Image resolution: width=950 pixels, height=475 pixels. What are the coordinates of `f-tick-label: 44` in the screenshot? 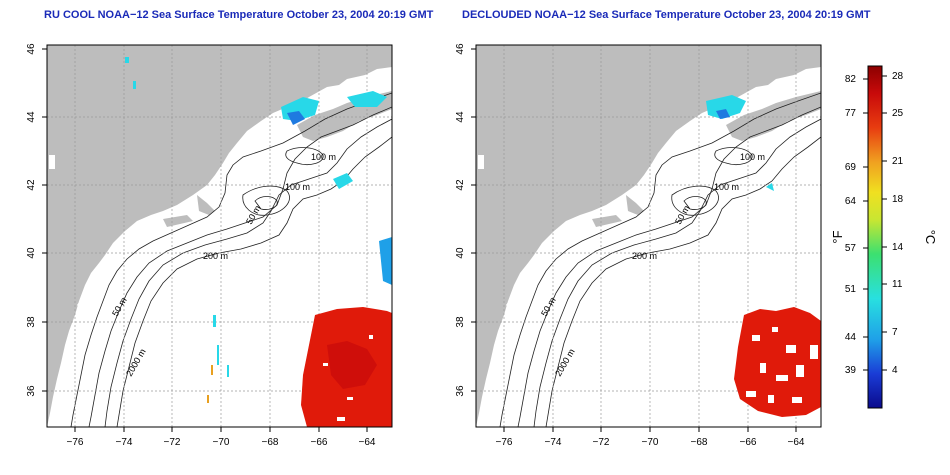 It's located at (851, 337).